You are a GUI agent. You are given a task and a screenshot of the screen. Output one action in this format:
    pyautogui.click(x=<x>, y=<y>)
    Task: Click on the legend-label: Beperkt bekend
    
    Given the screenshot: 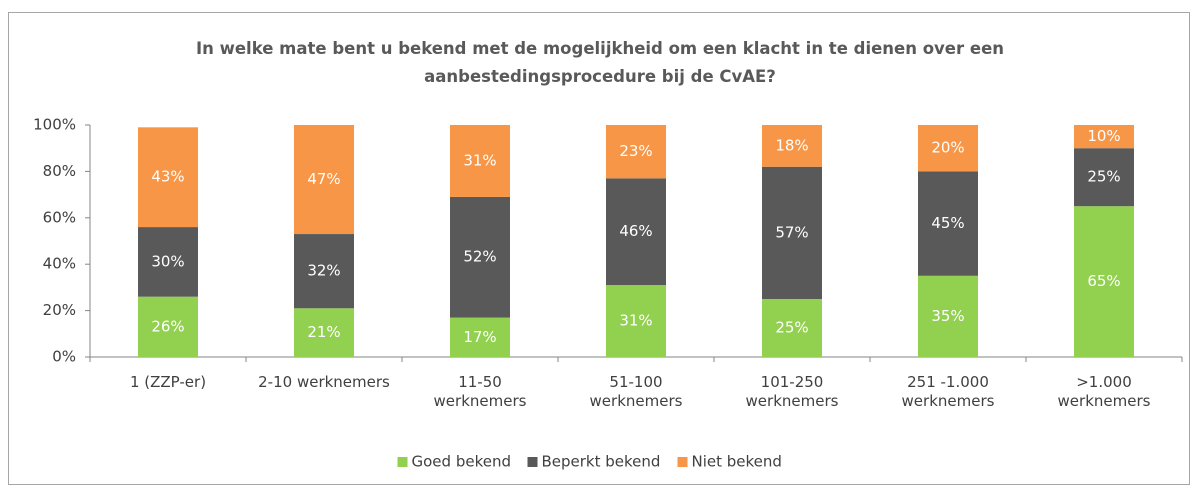 What is the action you would take?
    pyautogui.click(x=601, y=462)
    